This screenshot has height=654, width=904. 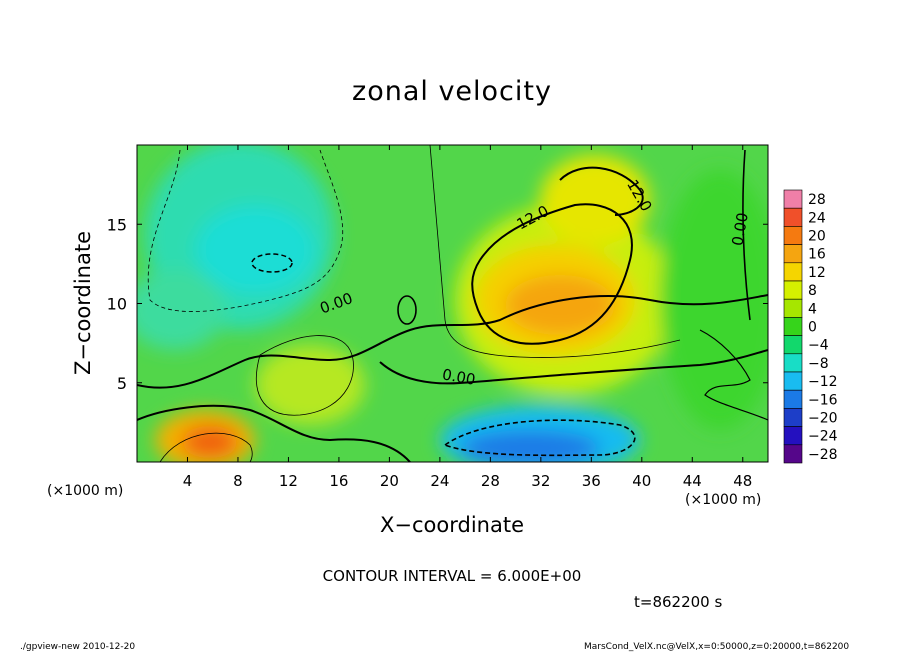 I want to click on x-unit-label-right: (×1000 m), so click(x=723, y=500).